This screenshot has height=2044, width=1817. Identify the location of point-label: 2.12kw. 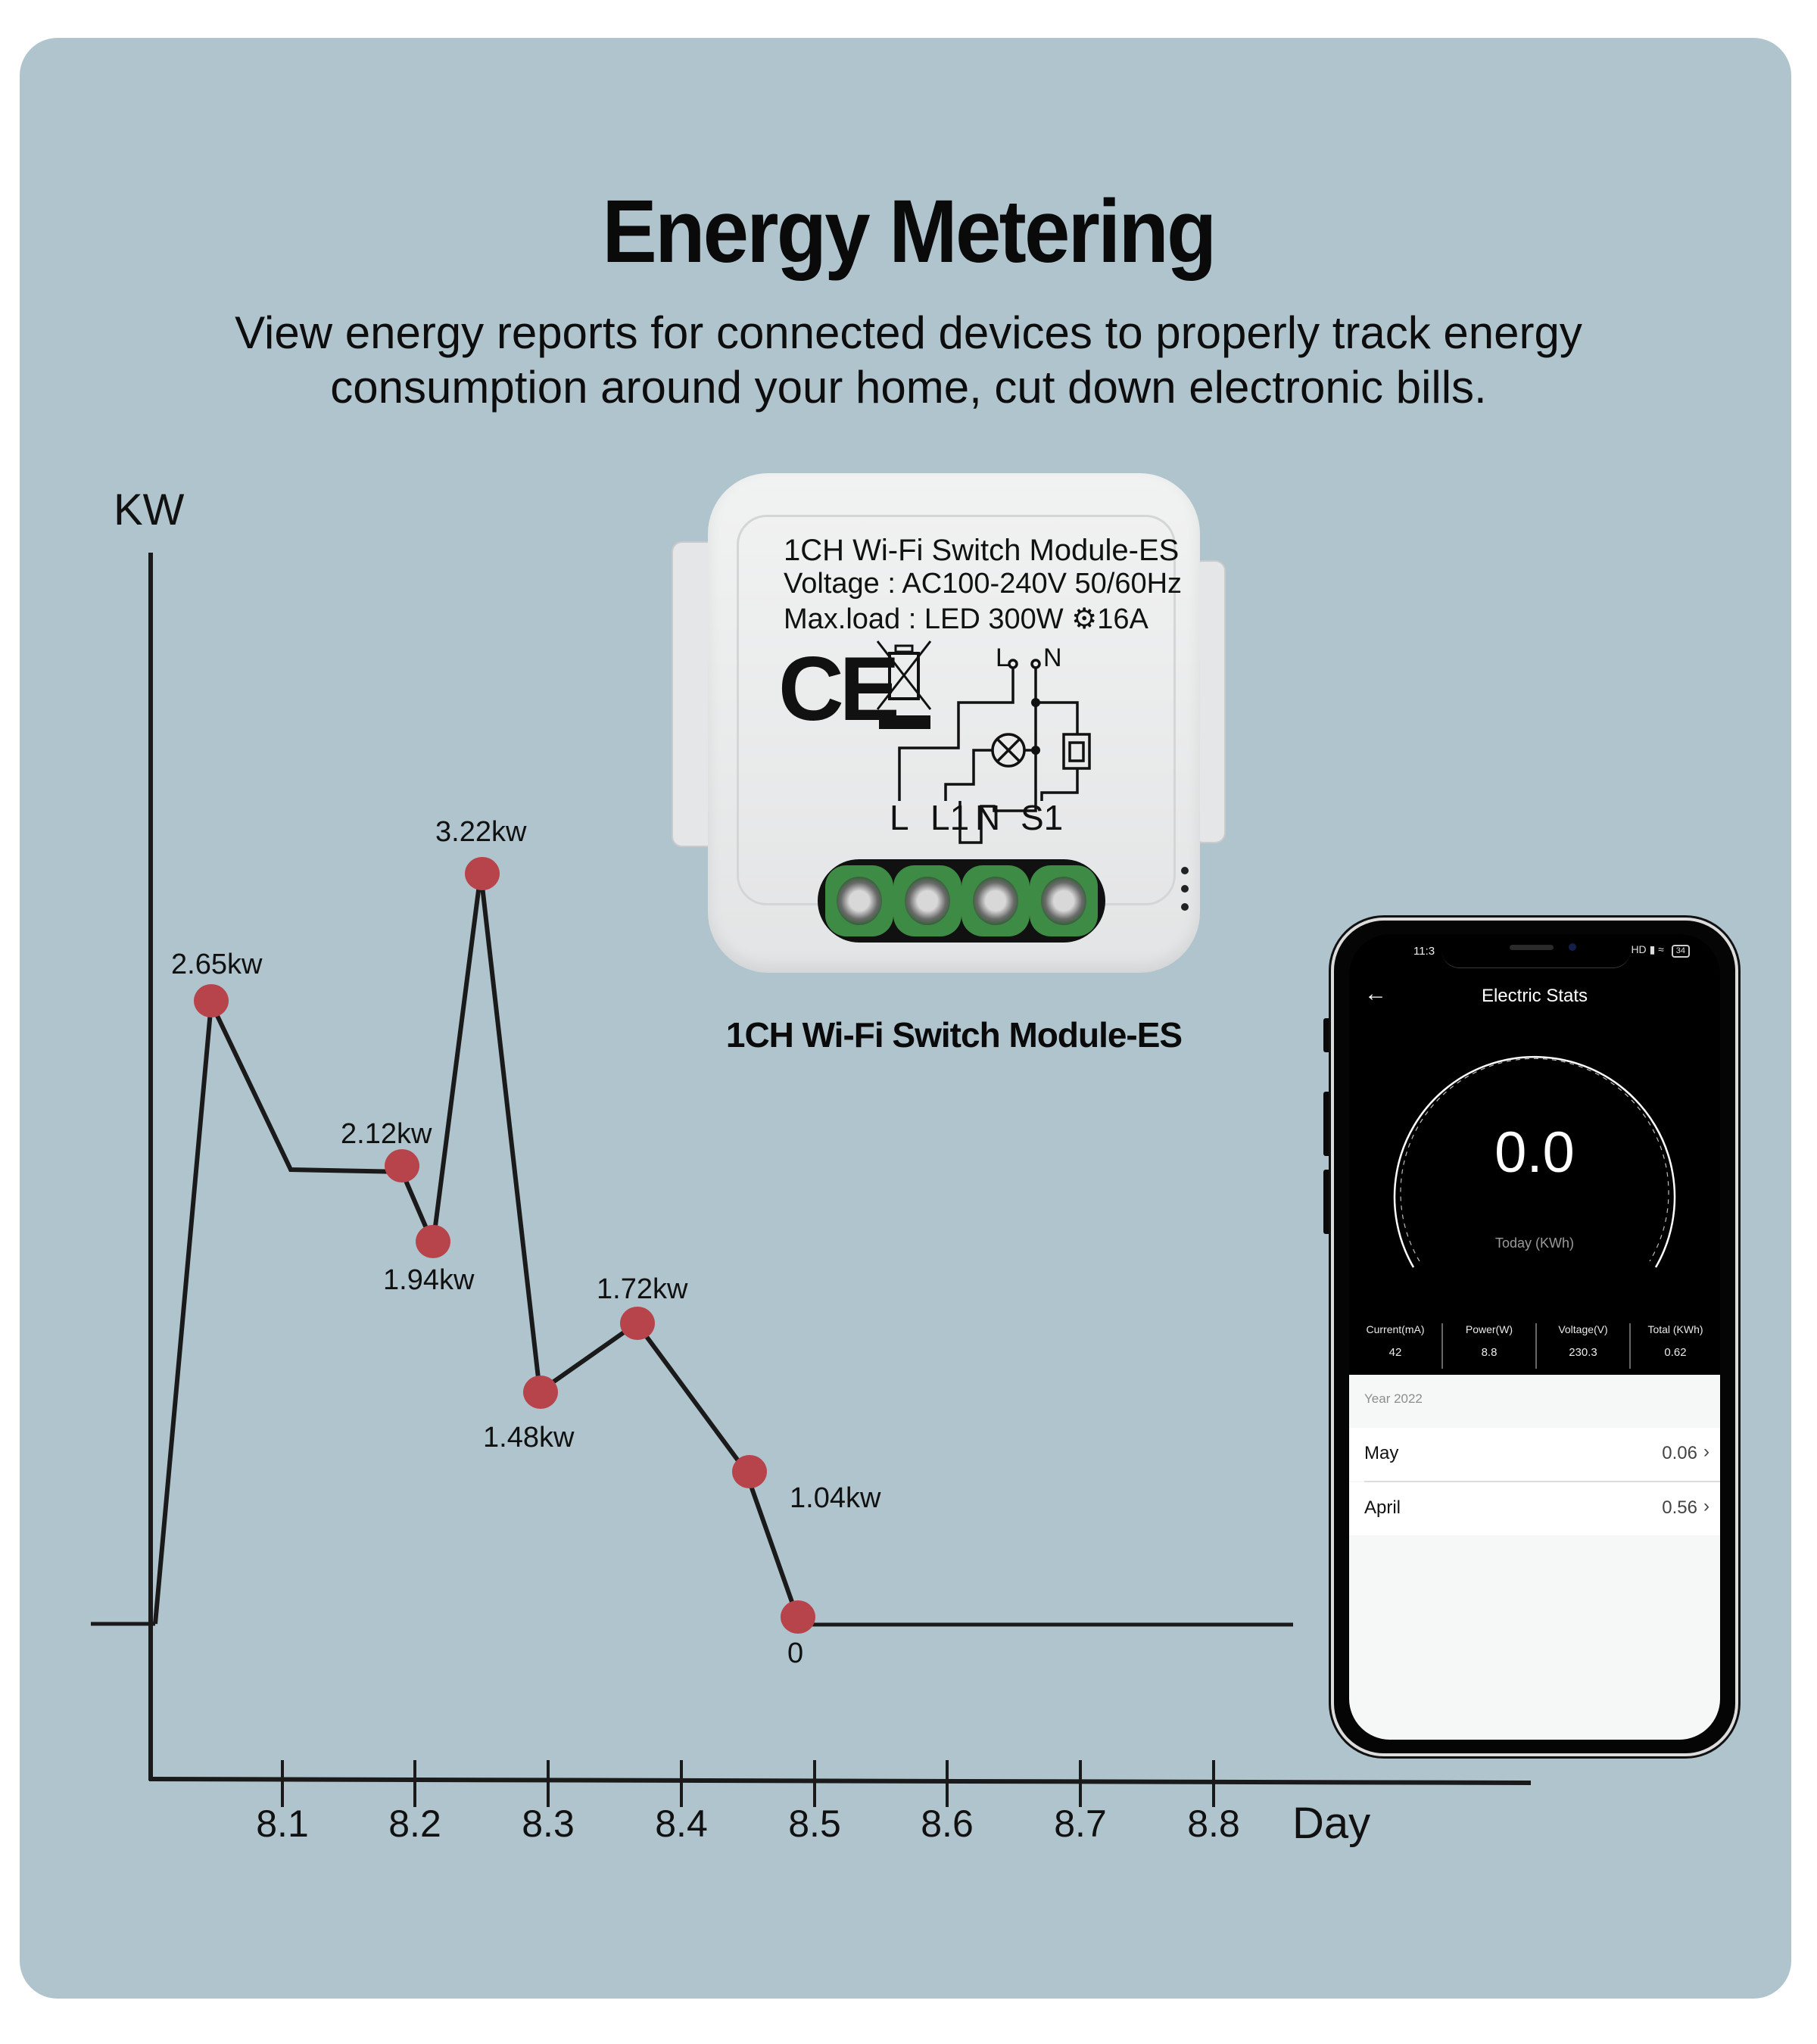
(386, 1134).